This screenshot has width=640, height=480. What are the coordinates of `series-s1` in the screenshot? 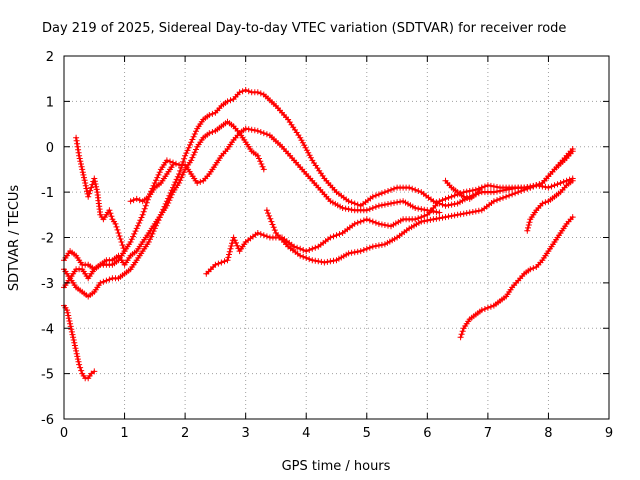 It's located at (164, 204).